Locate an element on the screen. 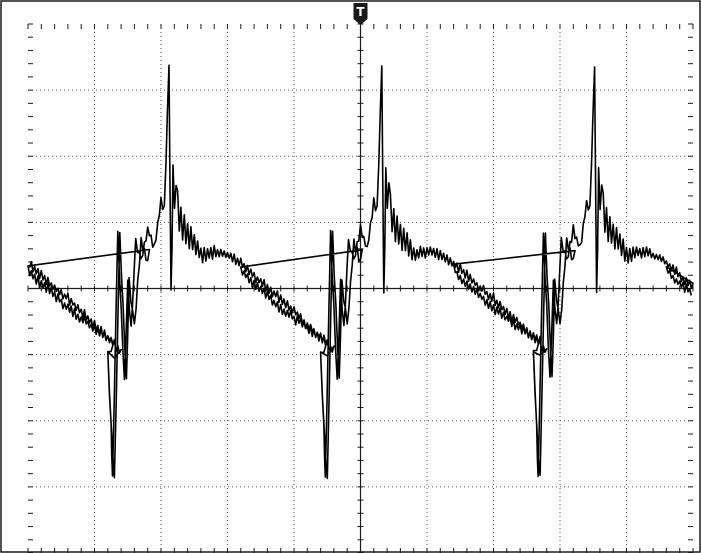 Image resolution: width=701 pixels, height=553 pixels. trigger-marker: T is located at coordinates (360, 14).